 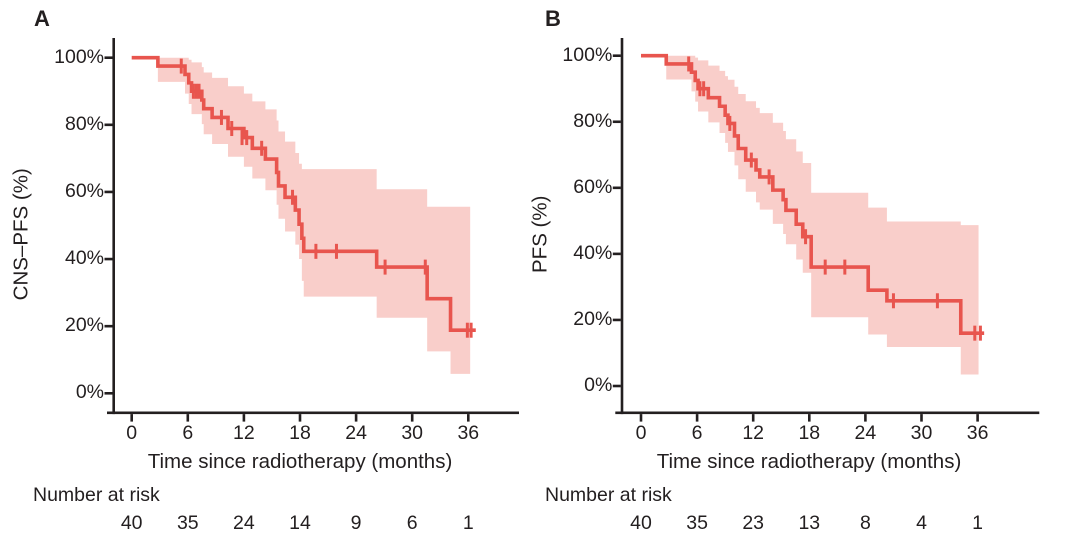 I want to click on x-axis-title-a: Time since radiotherapy (months), so click(x=300, y=461).